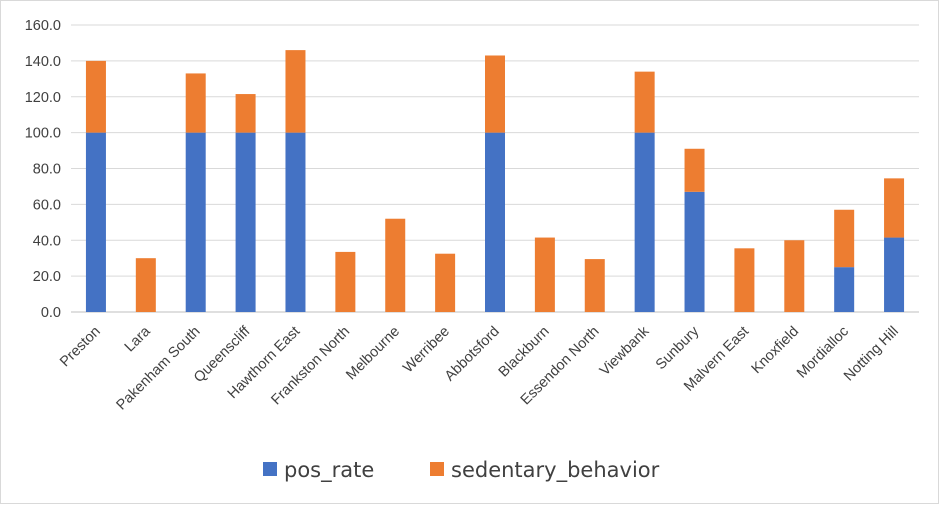  I want to click on y-tick-label: 0.0, so click(51, 313).